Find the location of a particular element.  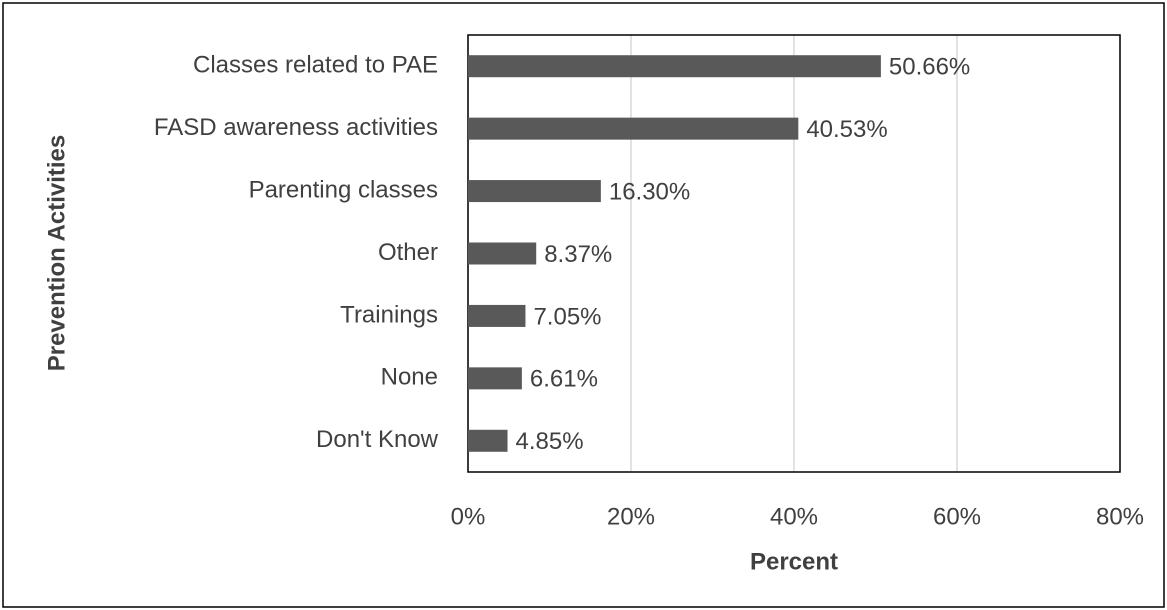

x-tick-label: 60% is located at coordinates (957, 516).